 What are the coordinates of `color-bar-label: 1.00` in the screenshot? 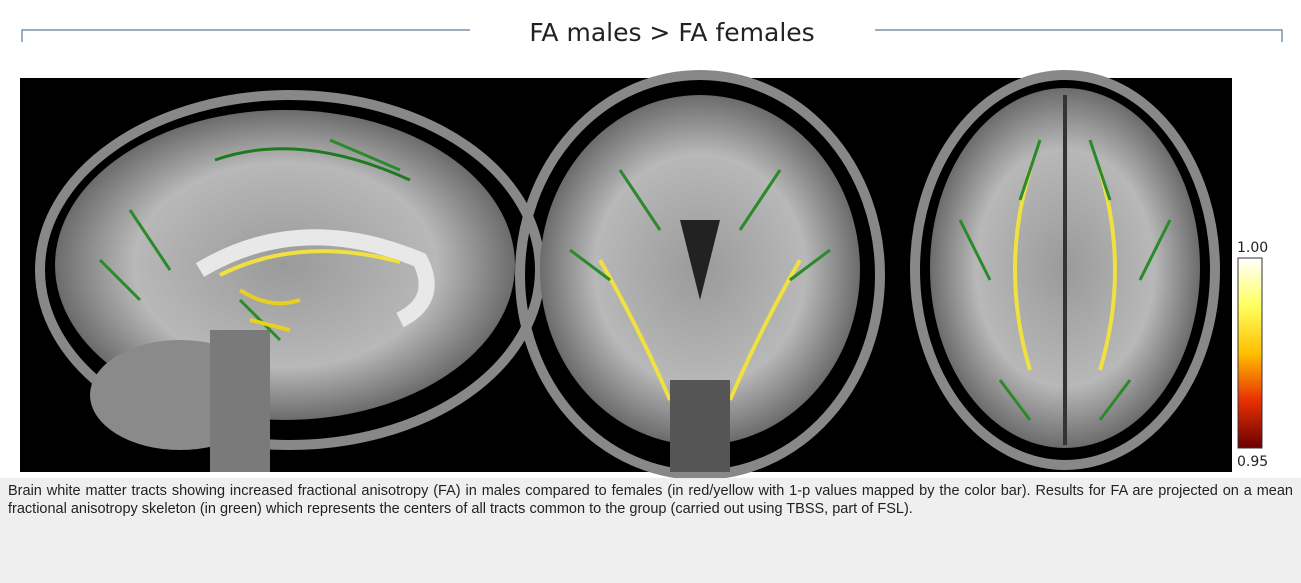 It's located at (1252, 248).